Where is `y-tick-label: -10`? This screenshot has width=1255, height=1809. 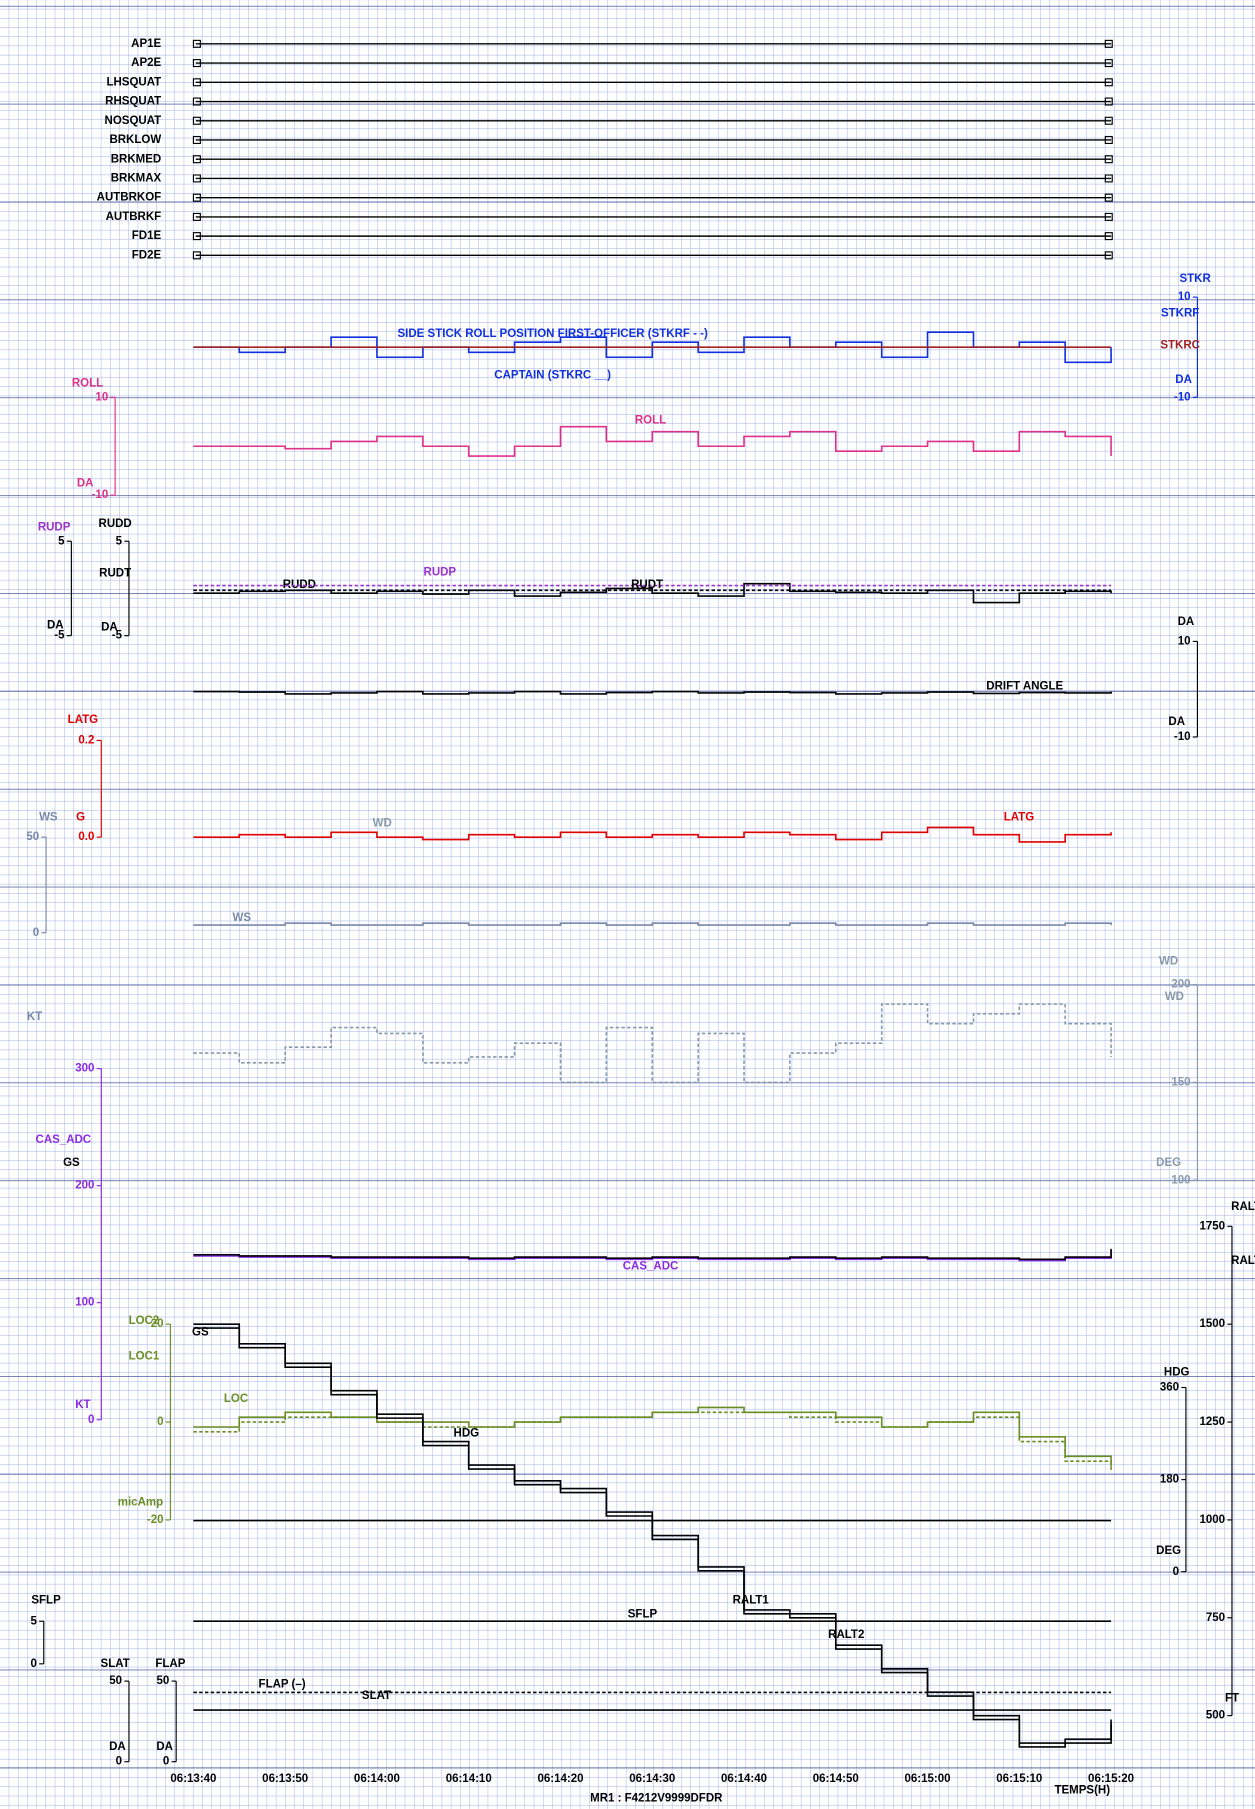
y-tick-label: -10 is located at coordinates (1182, 737).